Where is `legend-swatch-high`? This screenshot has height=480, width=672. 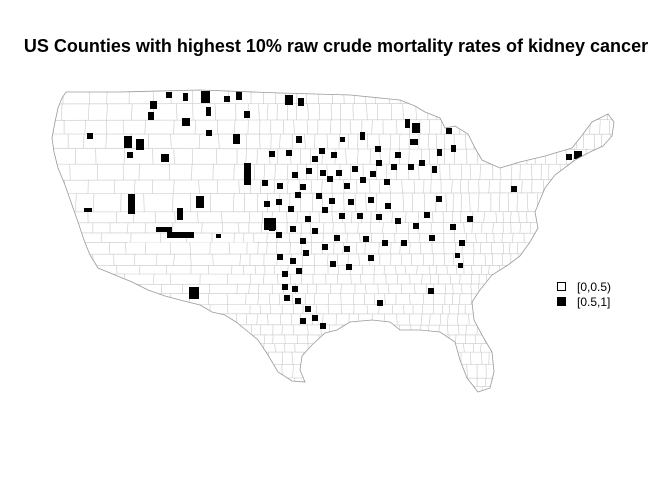 legend-swatch-high is located at coordinates (561, 301).